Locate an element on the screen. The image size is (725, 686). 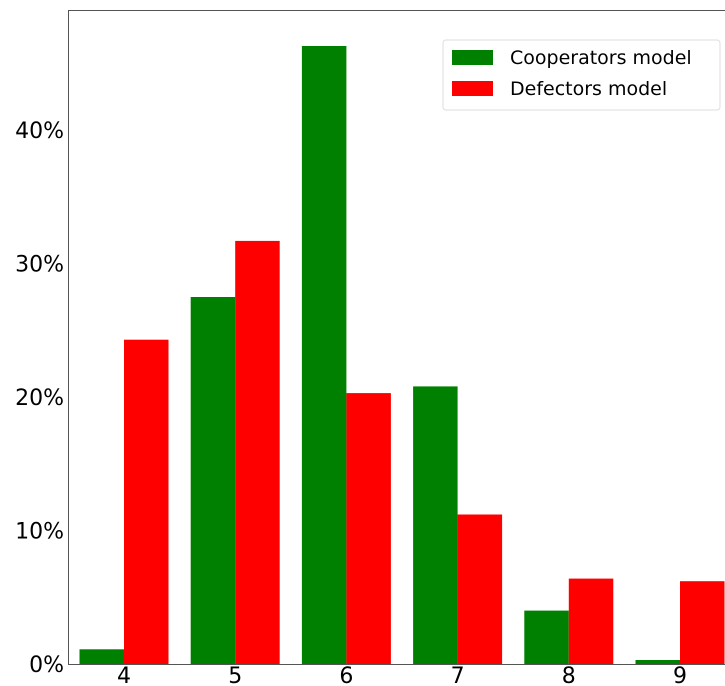
legend-box is located at coordinates (581, 75).